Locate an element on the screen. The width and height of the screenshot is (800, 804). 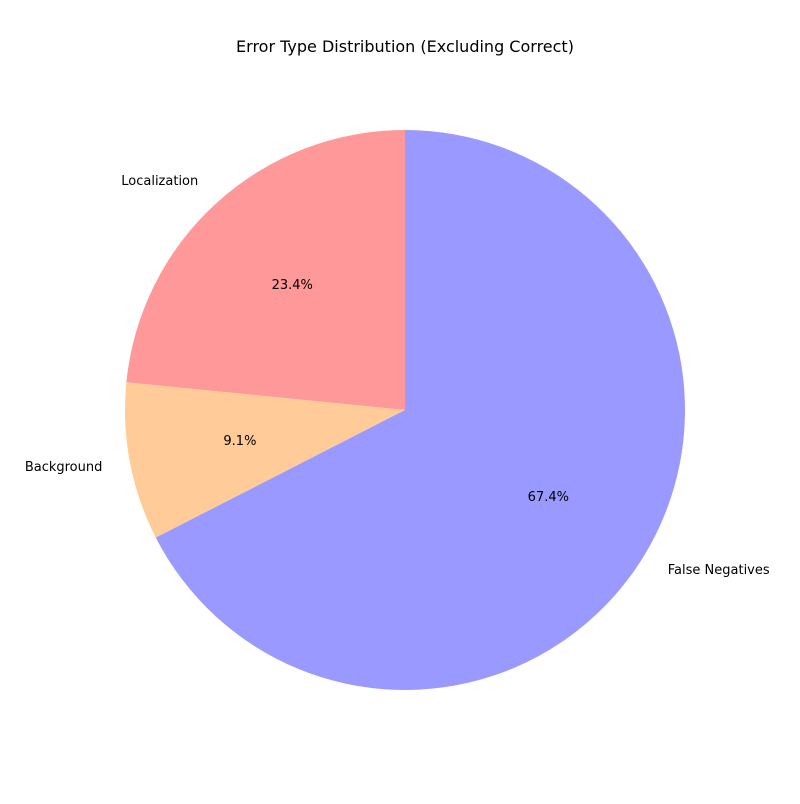
slice-label-localization: Localization is located at coordinates (159, 181).